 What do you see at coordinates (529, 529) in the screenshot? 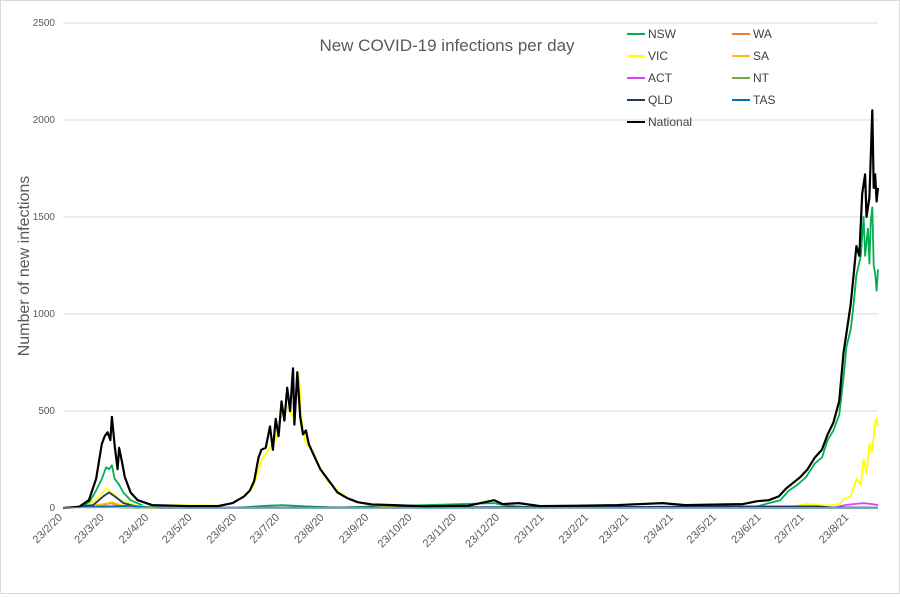
I see `x-tick-label: 23/1/21` at bounding box center [529, 529].